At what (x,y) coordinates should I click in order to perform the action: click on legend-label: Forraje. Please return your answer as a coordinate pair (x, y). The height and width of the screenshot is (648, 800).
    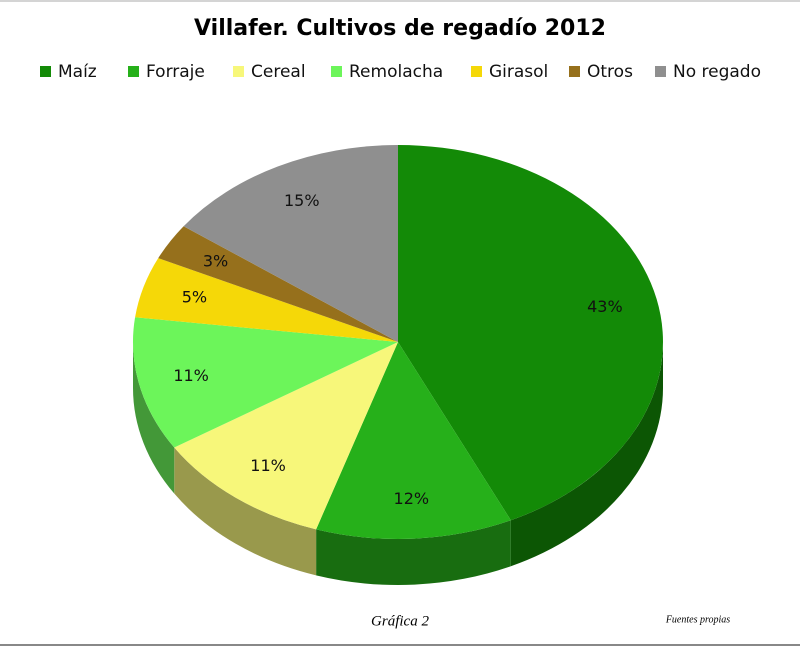
    Looking at the image, I should click on (175, 72).